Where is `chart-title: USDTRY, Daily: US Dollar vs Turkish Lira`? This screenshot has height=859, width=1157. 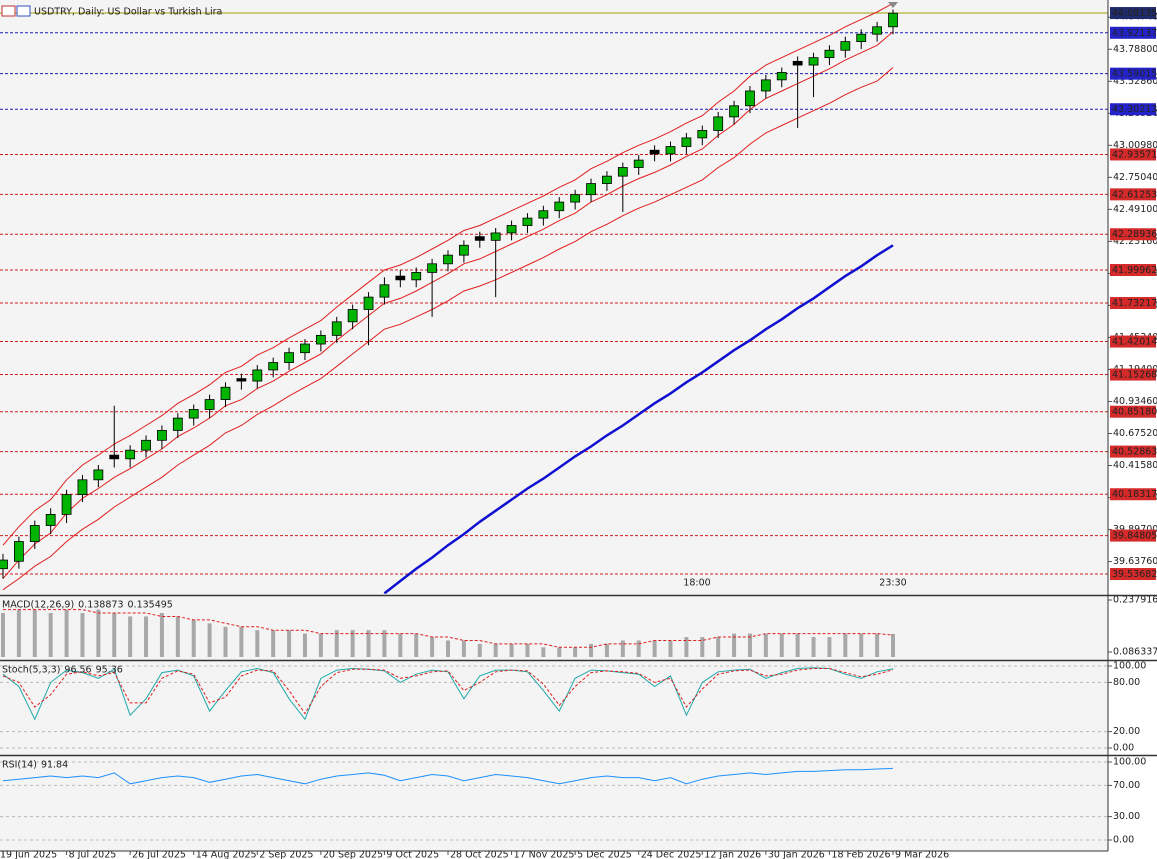 chart-title: USDTRY, Daily: US Dollar vs Turkish Lira is located at coordinates (128, 12).